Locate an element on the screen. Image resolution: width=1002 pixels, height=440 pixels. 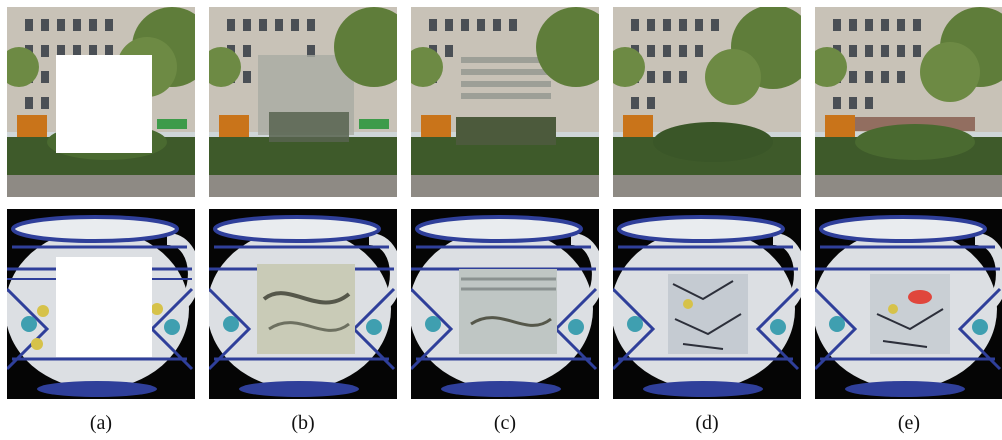
street-panel-c is located at coordinates (505, 102).